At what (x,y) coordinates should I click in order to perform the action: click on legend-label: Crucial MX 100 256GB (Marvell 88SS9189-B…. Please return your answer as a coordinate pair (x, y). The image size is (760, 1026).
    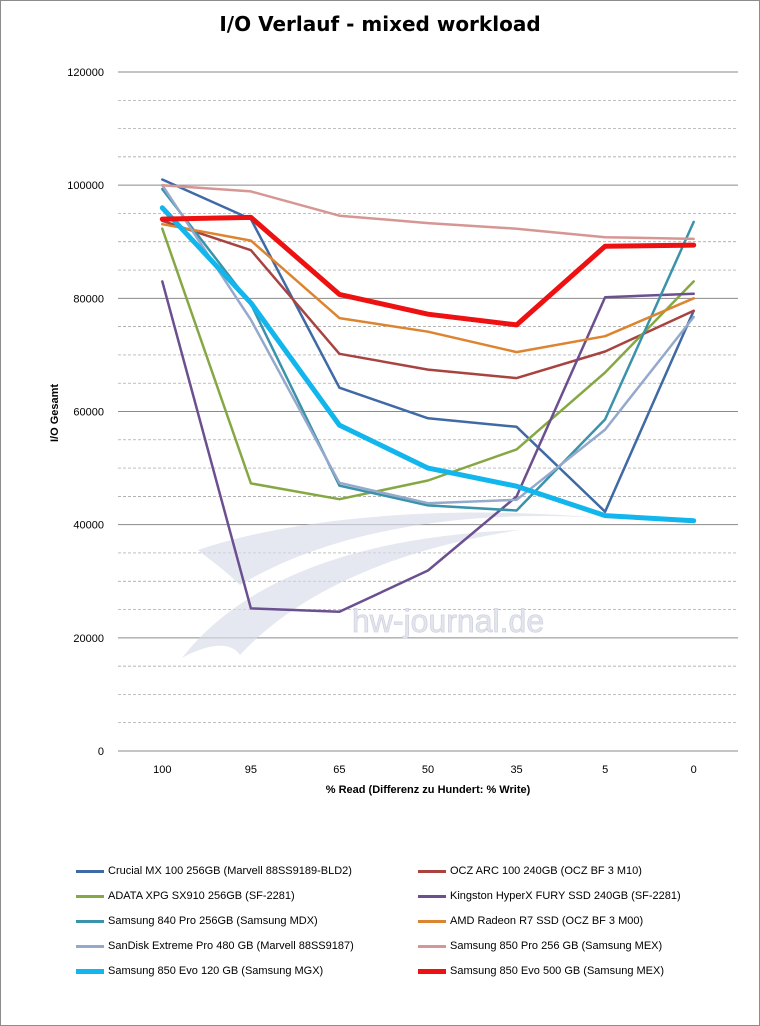
    Looking at the image, I should click on (230, 871).